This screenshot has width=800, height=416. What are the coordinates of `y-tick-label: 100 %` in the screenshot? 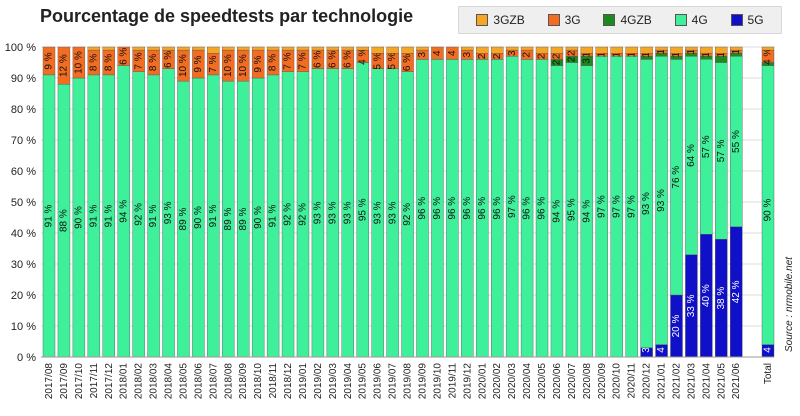 It's located at (20, 48).